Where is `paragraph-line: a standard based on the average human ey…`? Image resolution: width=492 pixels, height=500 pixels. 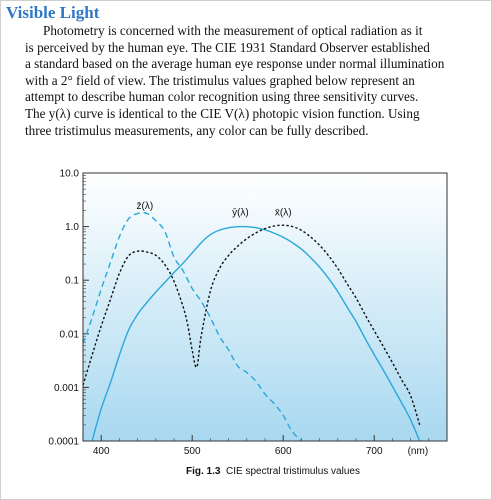
paragraph-line: a standard based on the average human ey… is located at coordinates (235, 64).